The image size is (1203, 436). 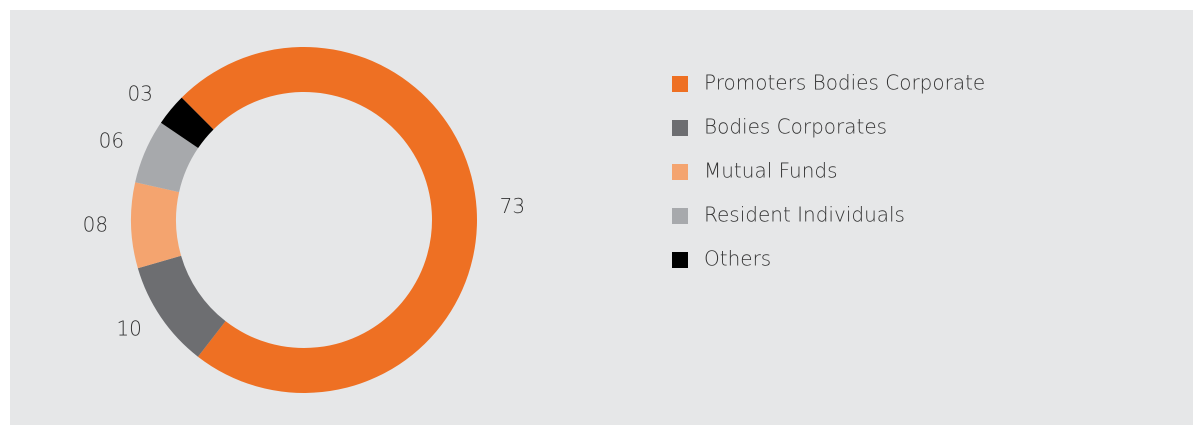 What do you see at coordinates (128, 329) in the screenshot?
I see `data-label: 10` at bounding box center [128, 329].